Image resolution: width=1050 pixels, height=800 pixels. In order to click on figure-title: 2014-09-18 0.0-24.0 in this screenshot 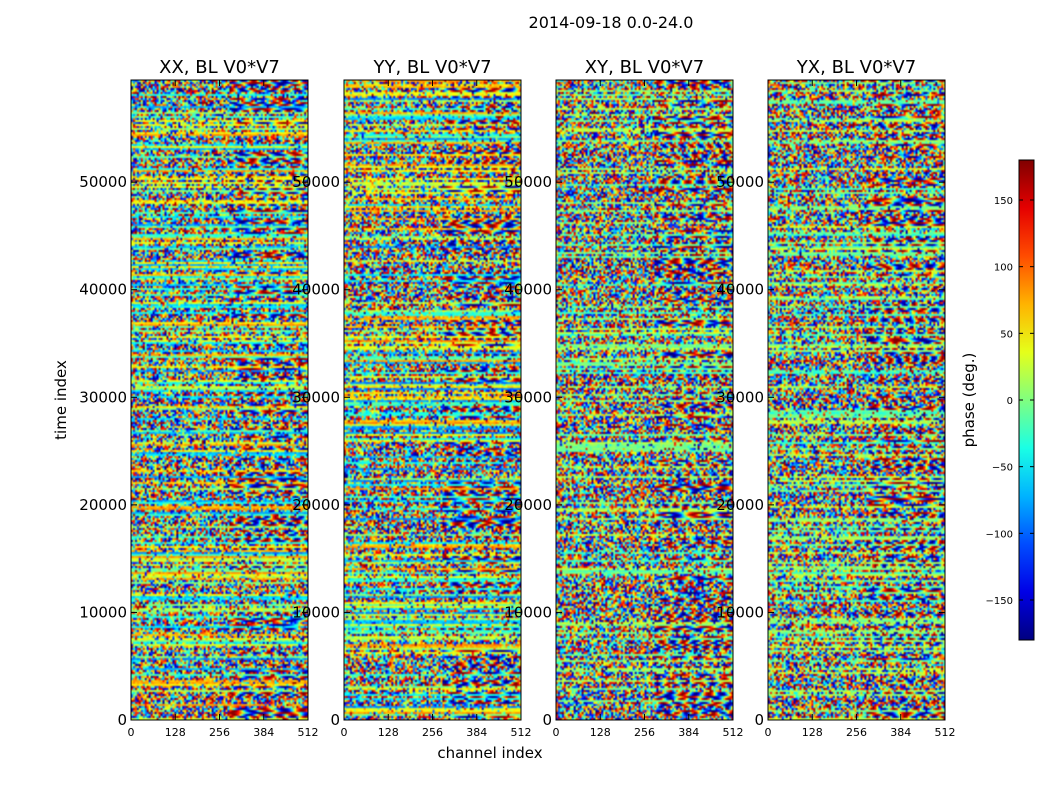, I will do `click(611, 22)`.